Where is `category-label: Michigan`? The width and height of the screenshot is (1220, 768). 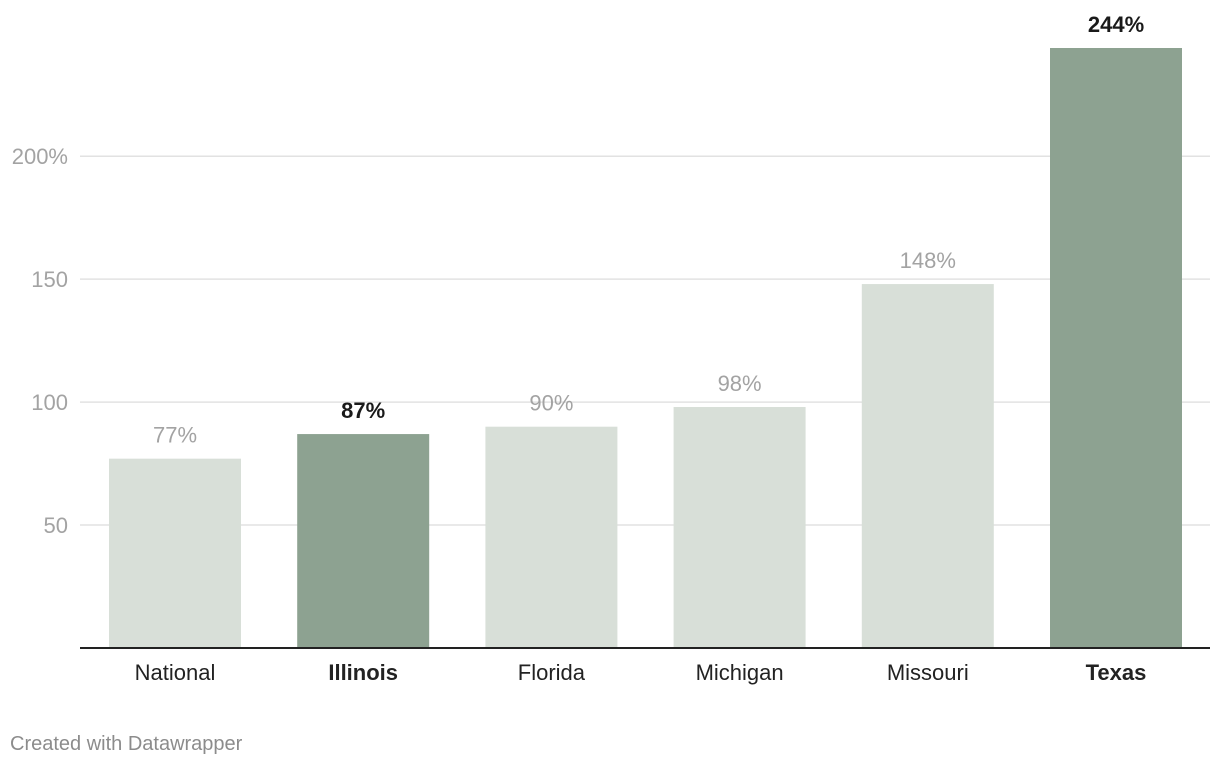 category-label: Michigan is located at coordinates (740, 672).